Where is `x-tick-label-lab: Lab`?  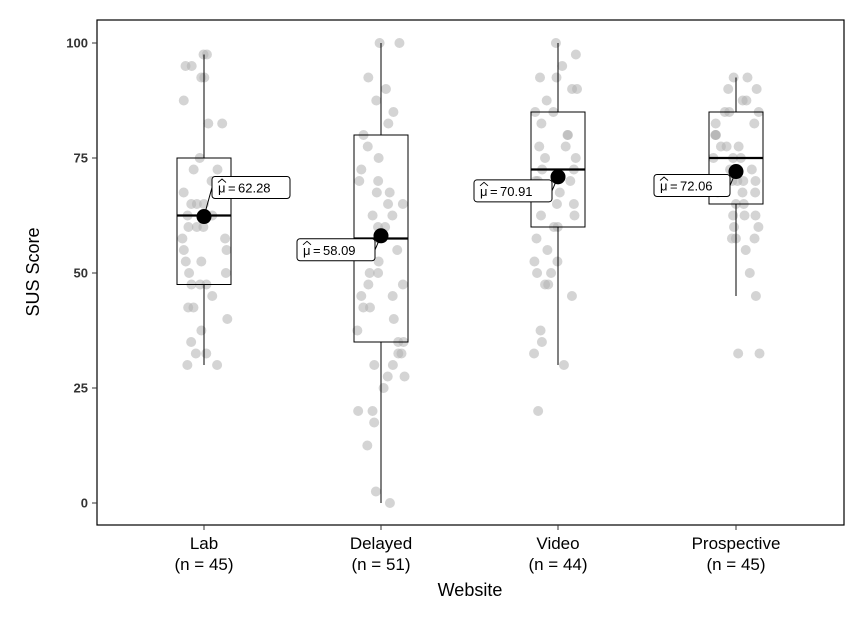 x-tick-label-lab: Lab is located at coordinates (204, 543).